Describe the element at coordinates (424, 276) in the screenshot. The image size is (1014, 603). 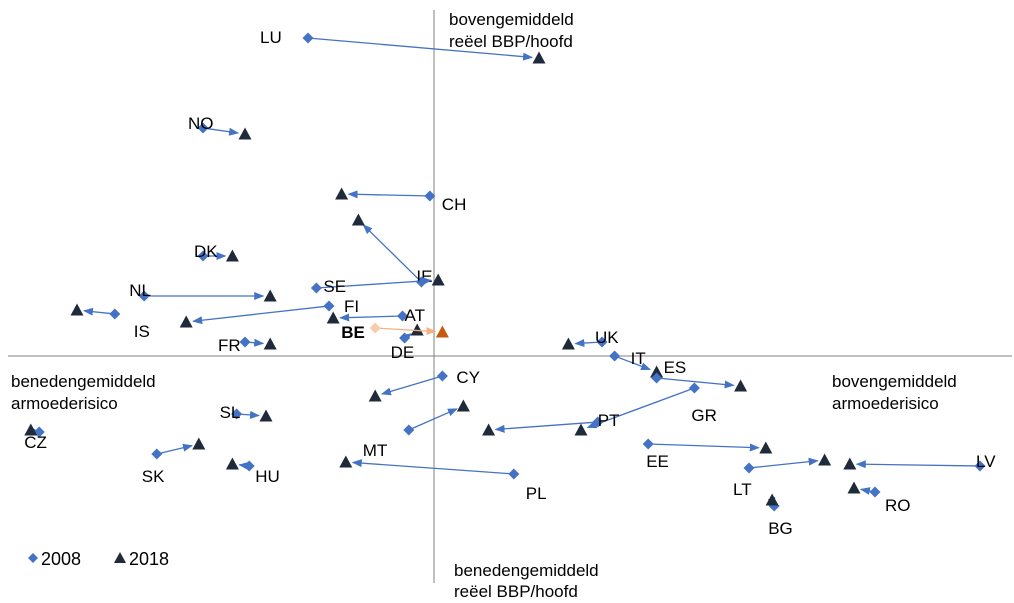
I see `country-label-ie: IE` at that location.